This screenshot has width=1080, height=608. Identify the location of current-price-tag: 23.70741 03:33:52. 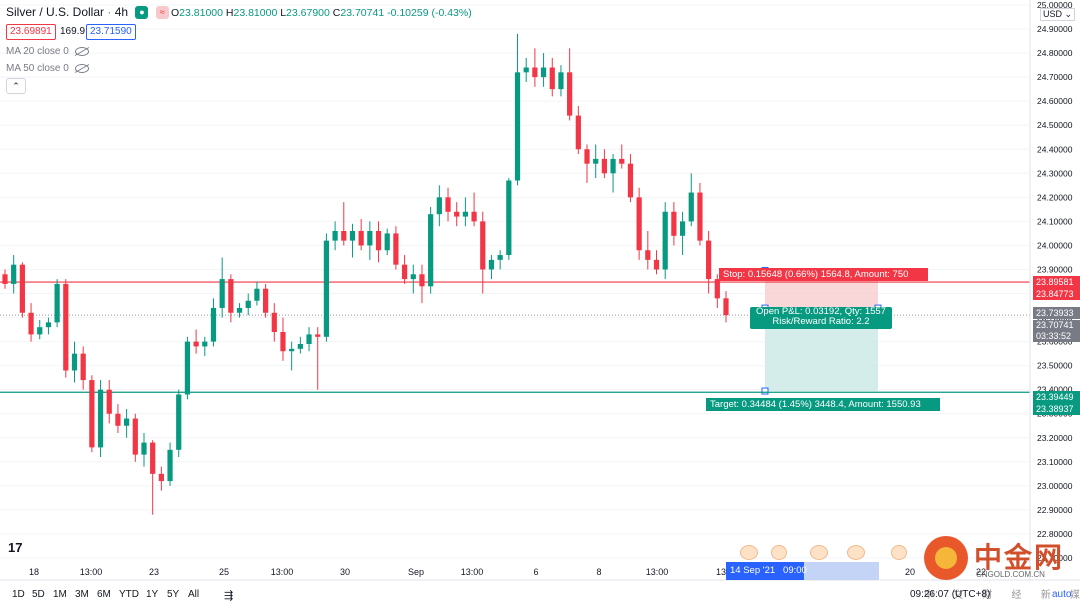
(1056, 331).